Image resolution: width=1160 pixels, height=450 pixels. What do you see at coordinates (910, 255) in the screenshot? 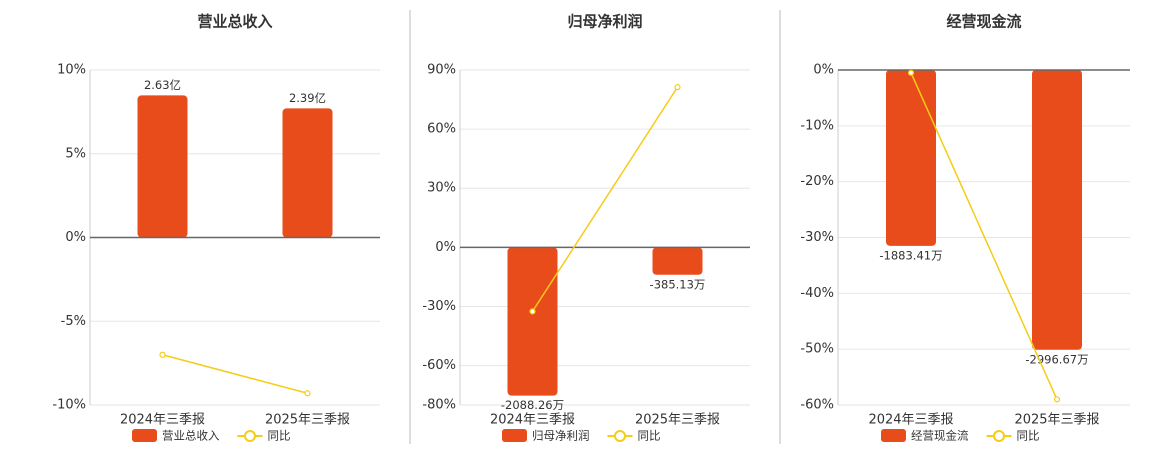
I see `value-label: -1883.41万` at bounding box center [910, 255].